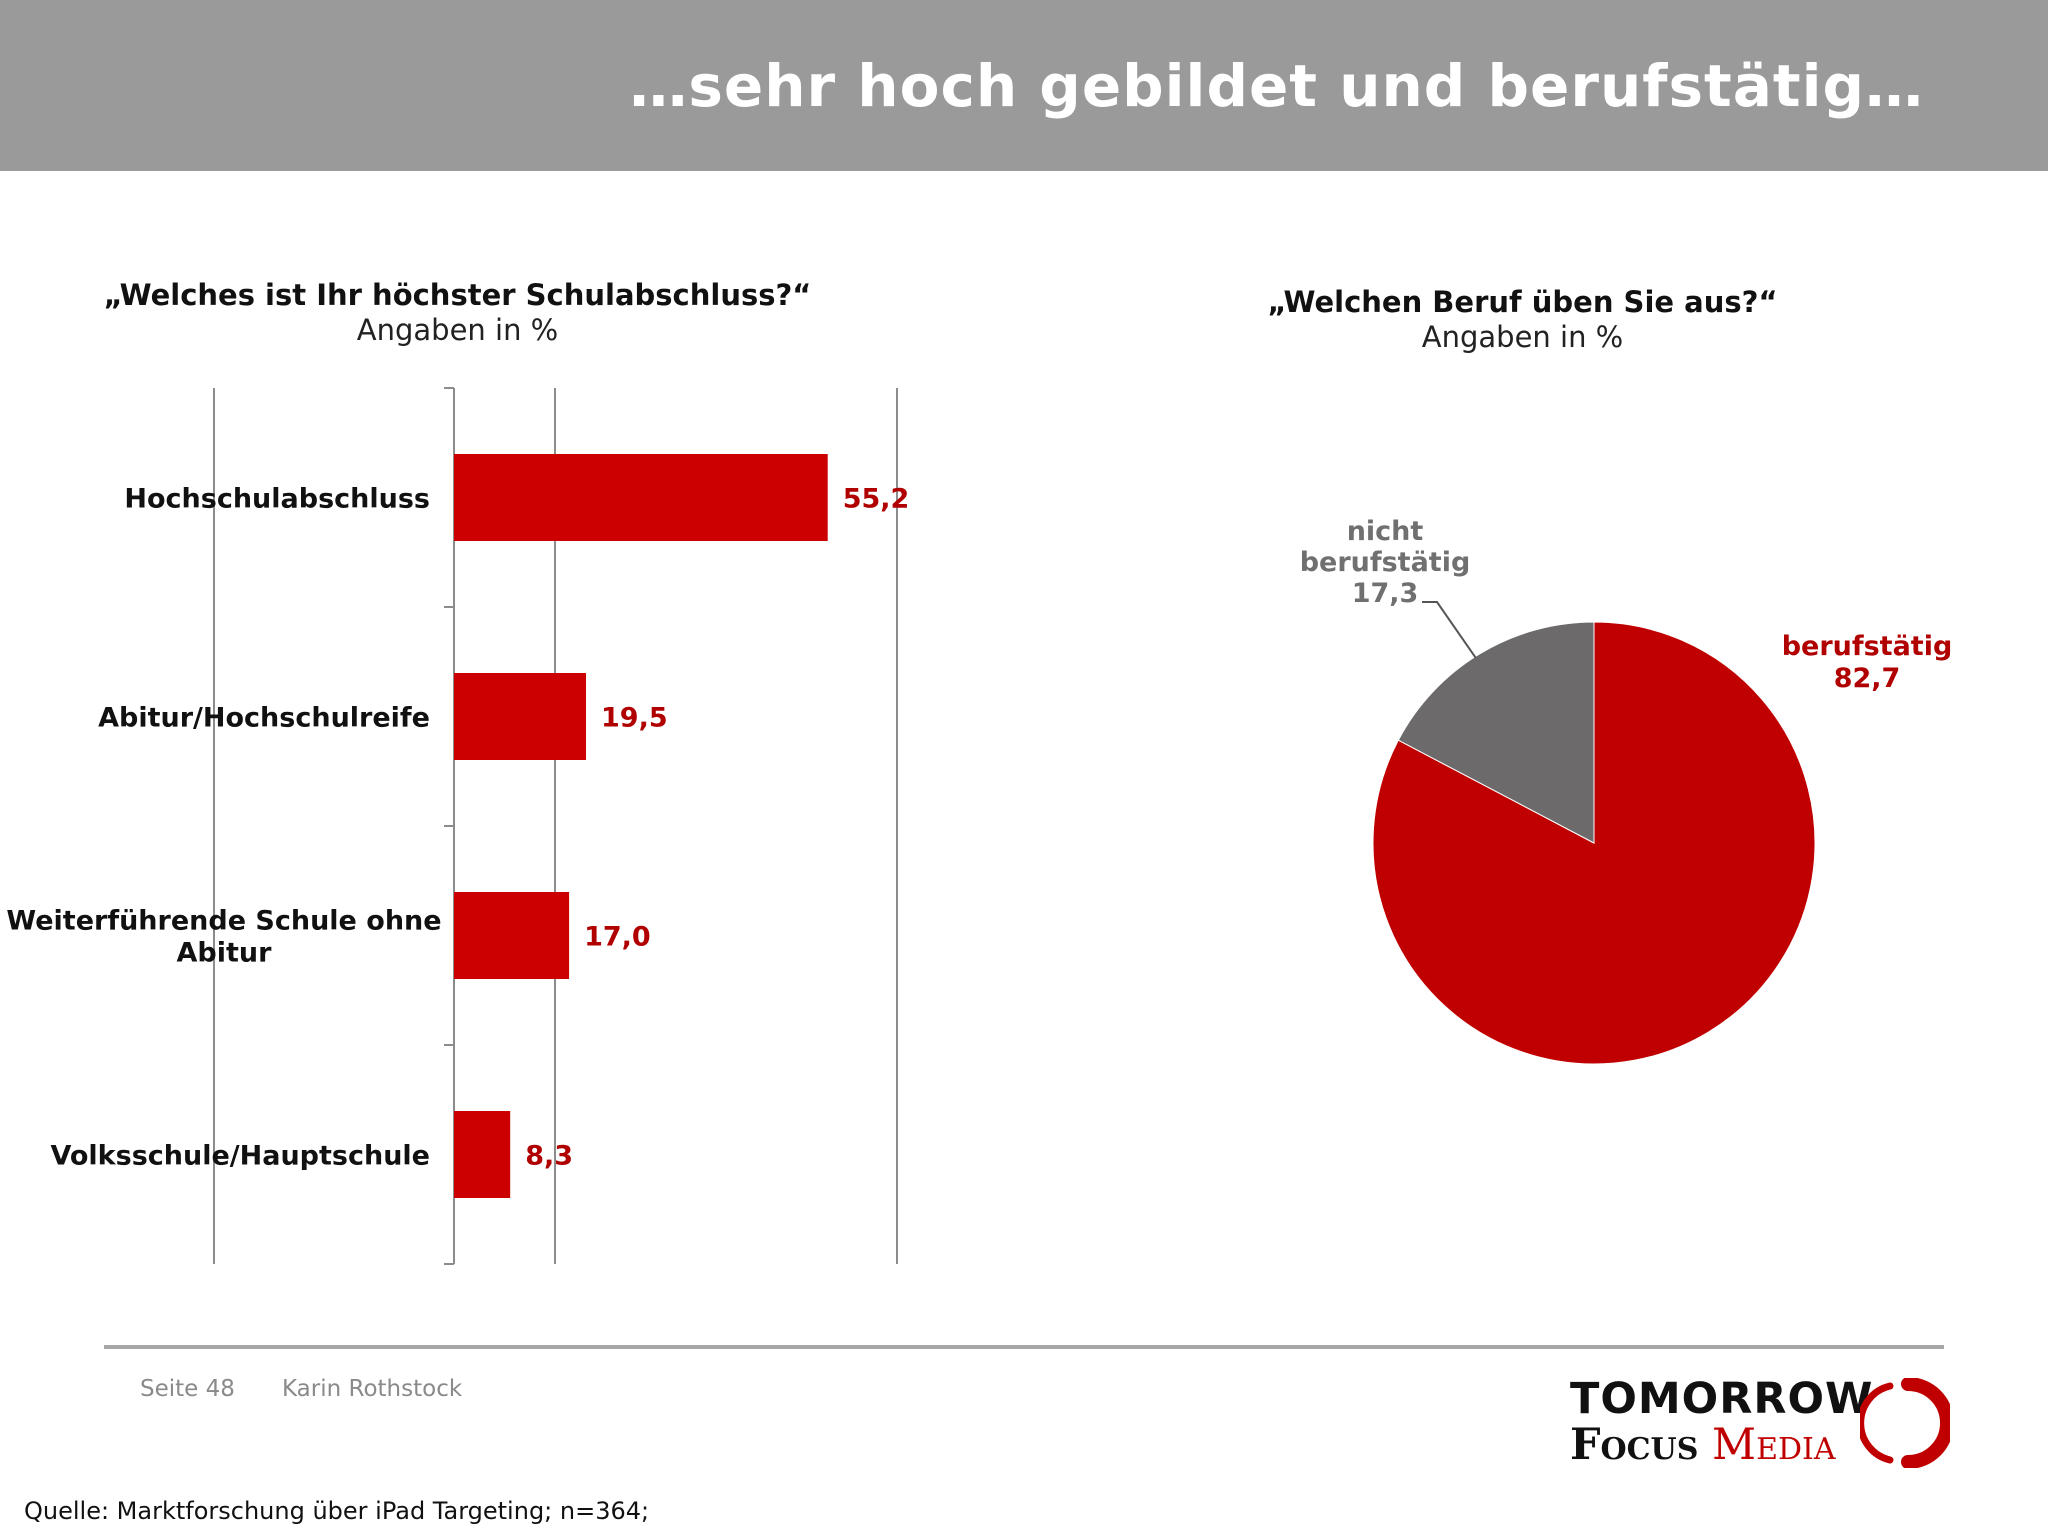 The width and height of the screenshot is (2048, 1536). What do you see at coordinates (549, 1156) in the screenshot?
I see `bar-value-label-4: 8,3` at bounding box center [549, 1156].